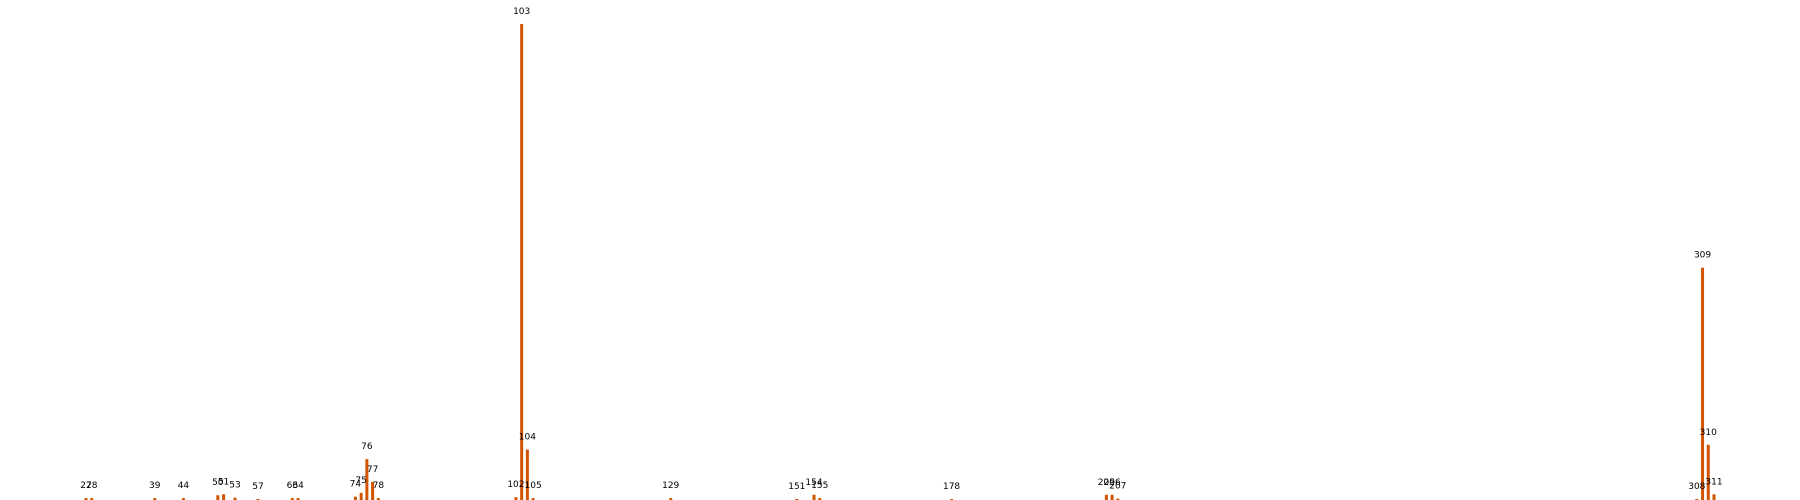 The height and width of the screenshot is (500, 1800). Describe the element at coordinates (819, 486) in the screenshot. I see `bar-label-mz-155: 155` at that location.